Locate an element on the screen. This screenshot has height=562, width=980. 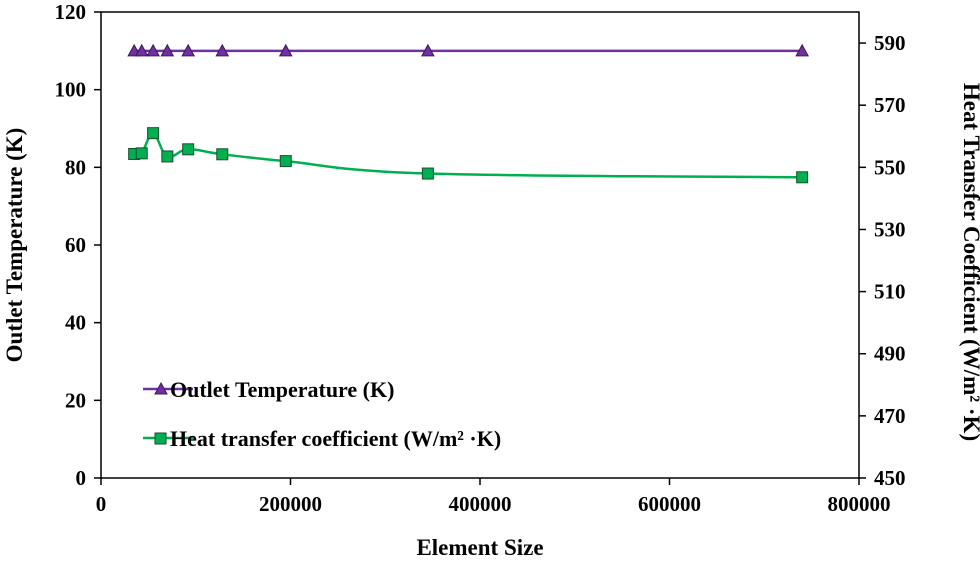
y-tick-label: 60 is located at coordinates (75, 245).